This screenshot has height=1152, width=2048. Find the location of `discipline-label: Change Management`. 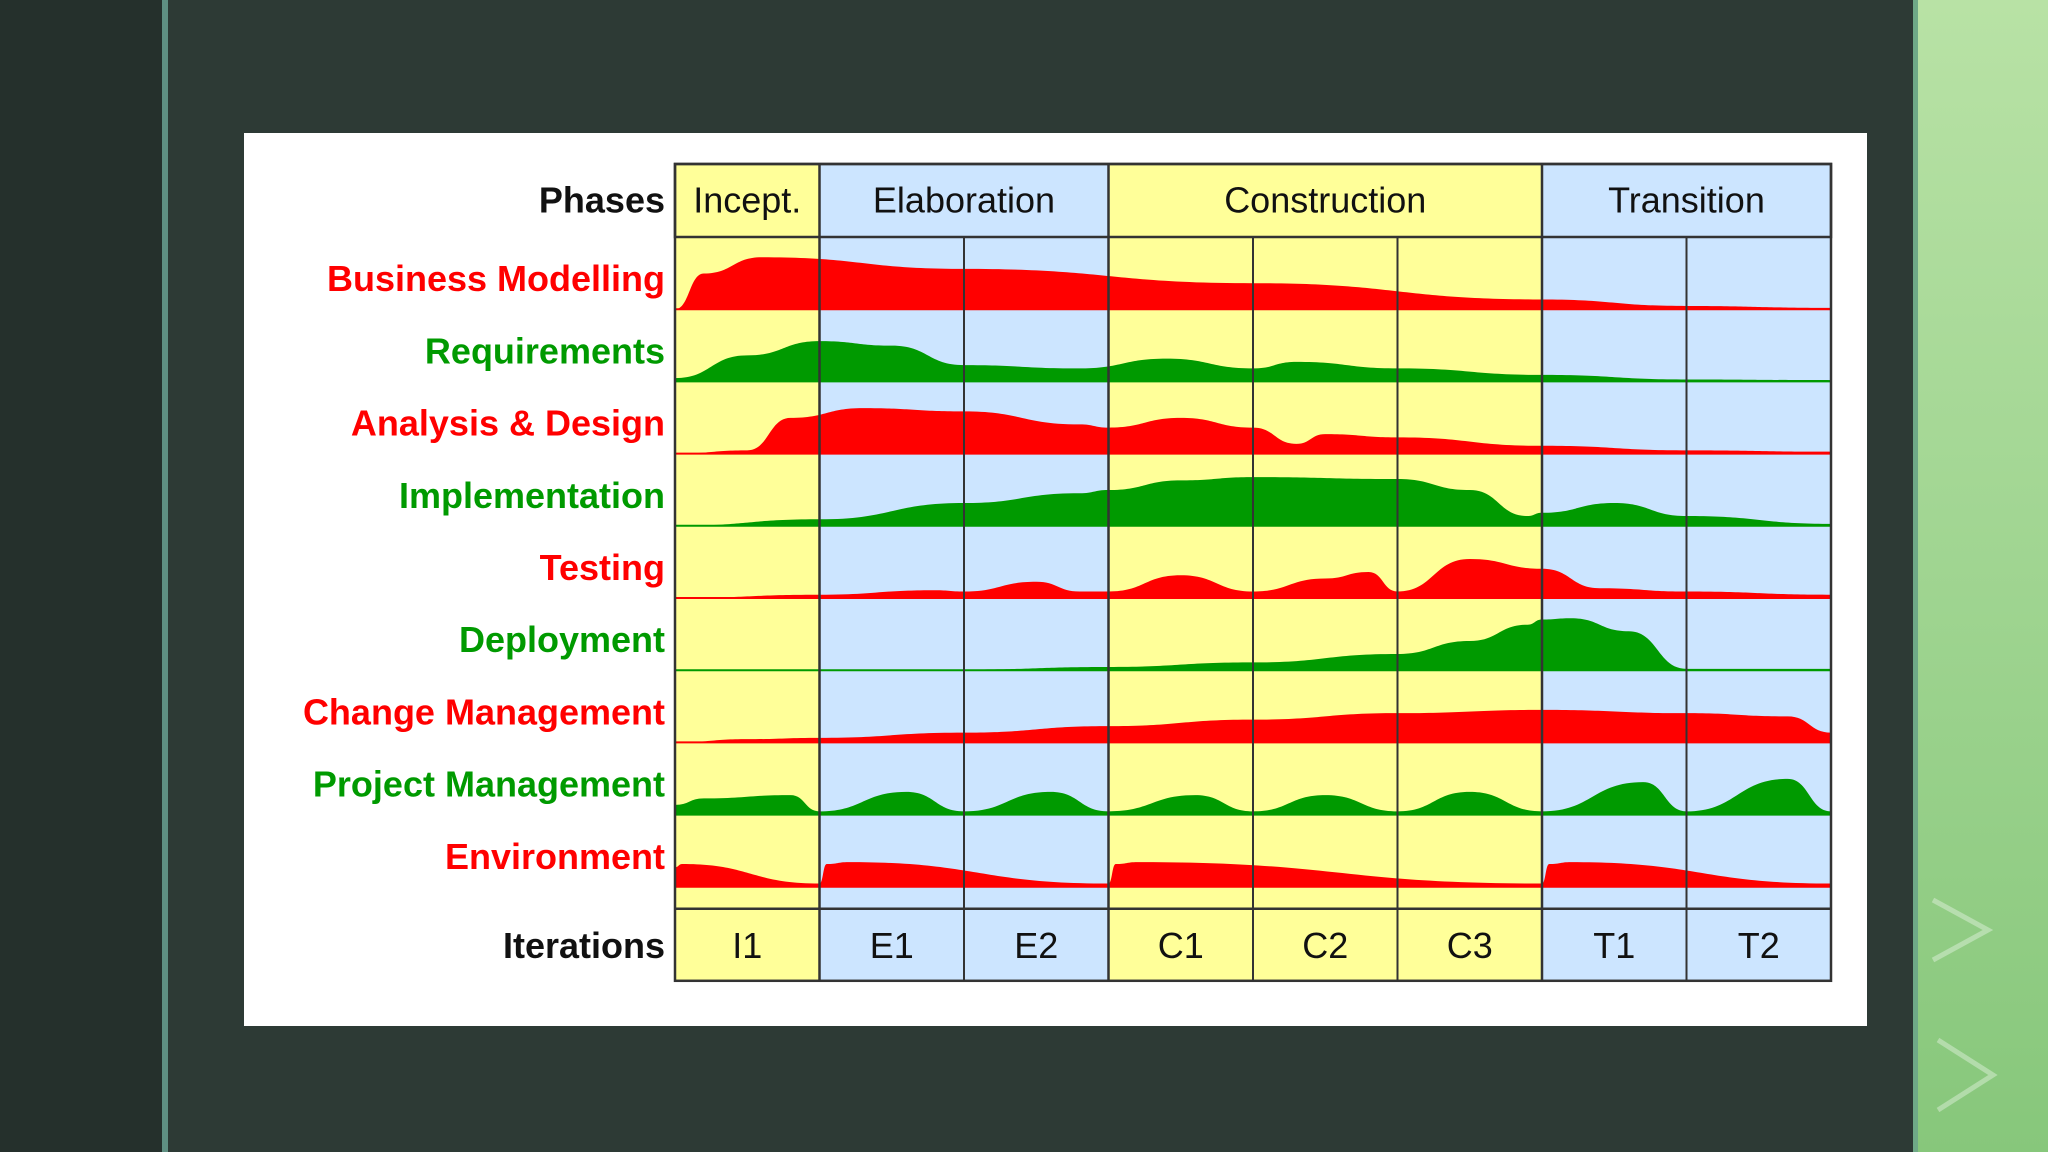

discipline-label: Change Management is located at coordinates (484, 711).